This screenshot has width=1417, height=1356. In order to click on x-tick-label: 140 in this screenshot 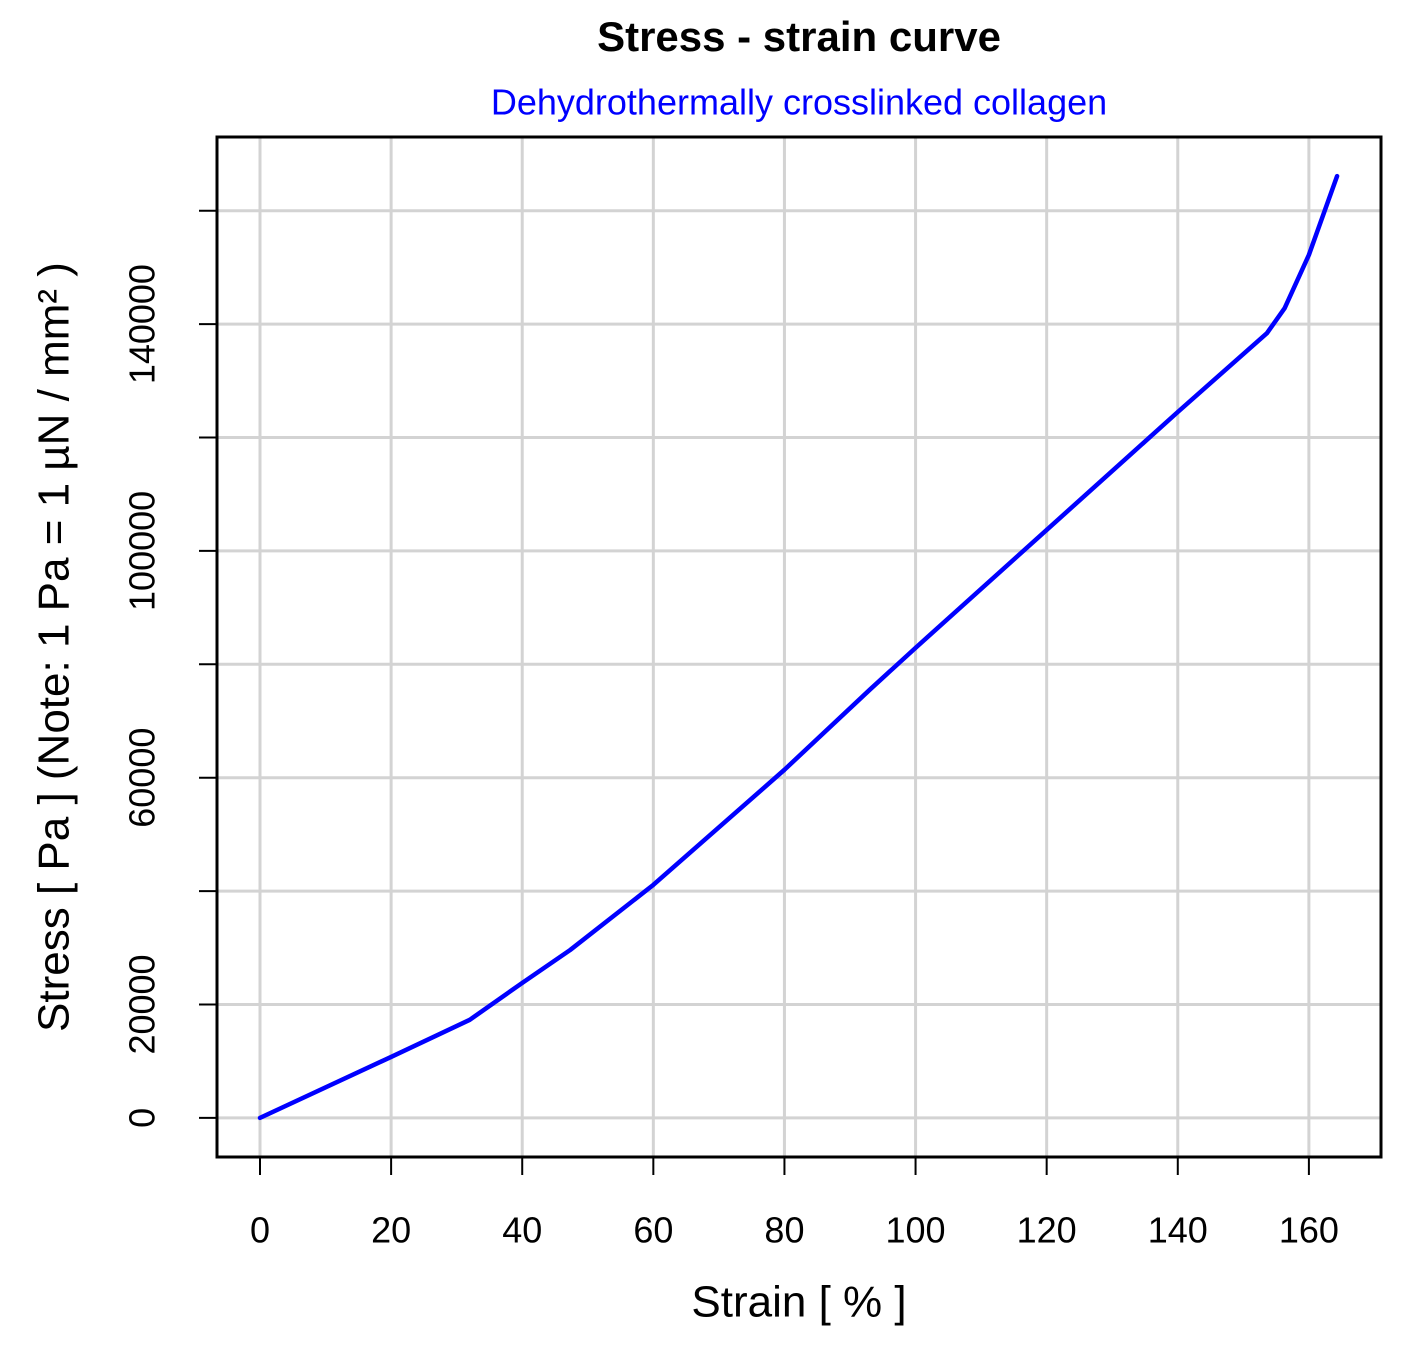, I will do `click(1178, 1230)`.